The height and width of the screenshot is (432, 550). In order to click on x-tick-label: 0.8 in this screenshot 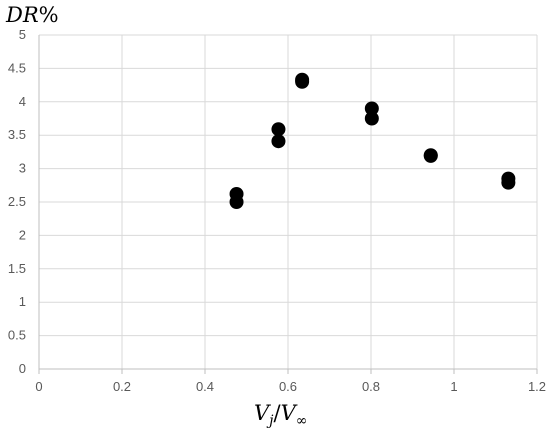, I will do `click(371, 386)`.